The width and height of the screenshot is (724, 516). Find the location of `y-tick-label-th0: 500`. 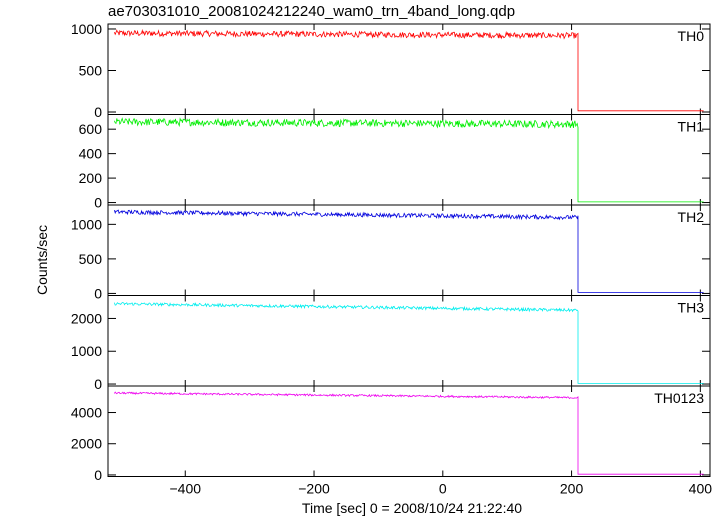

y-tick-label-th0: 500 is located at coordinates (91, 70).